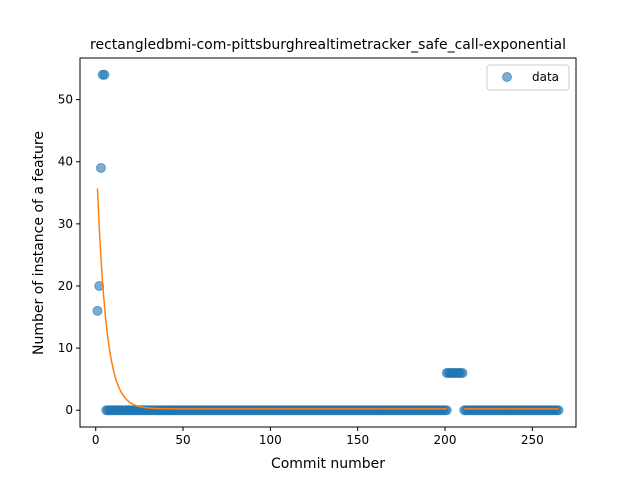  I want to click on x-tick-label: 0, so click(96, 440).